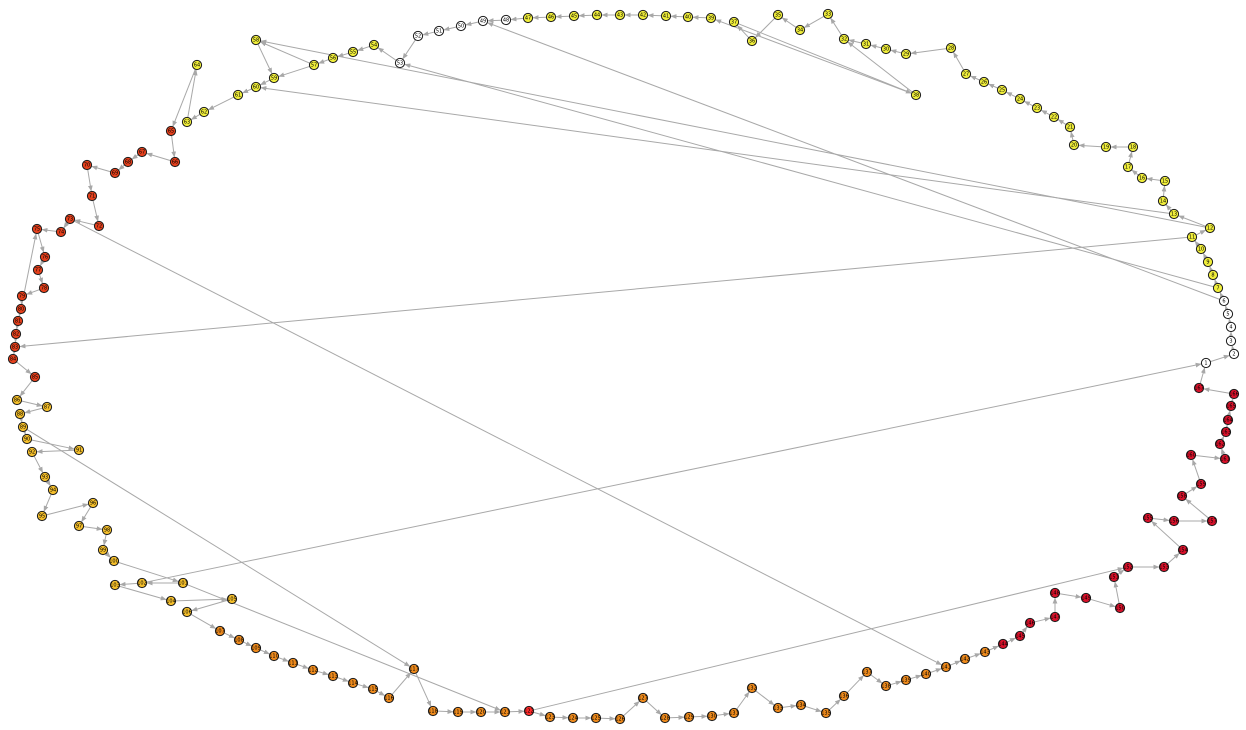 This screenshot has height=730, width=1246. I want to click on graph-node: 59, so click(274, 78).